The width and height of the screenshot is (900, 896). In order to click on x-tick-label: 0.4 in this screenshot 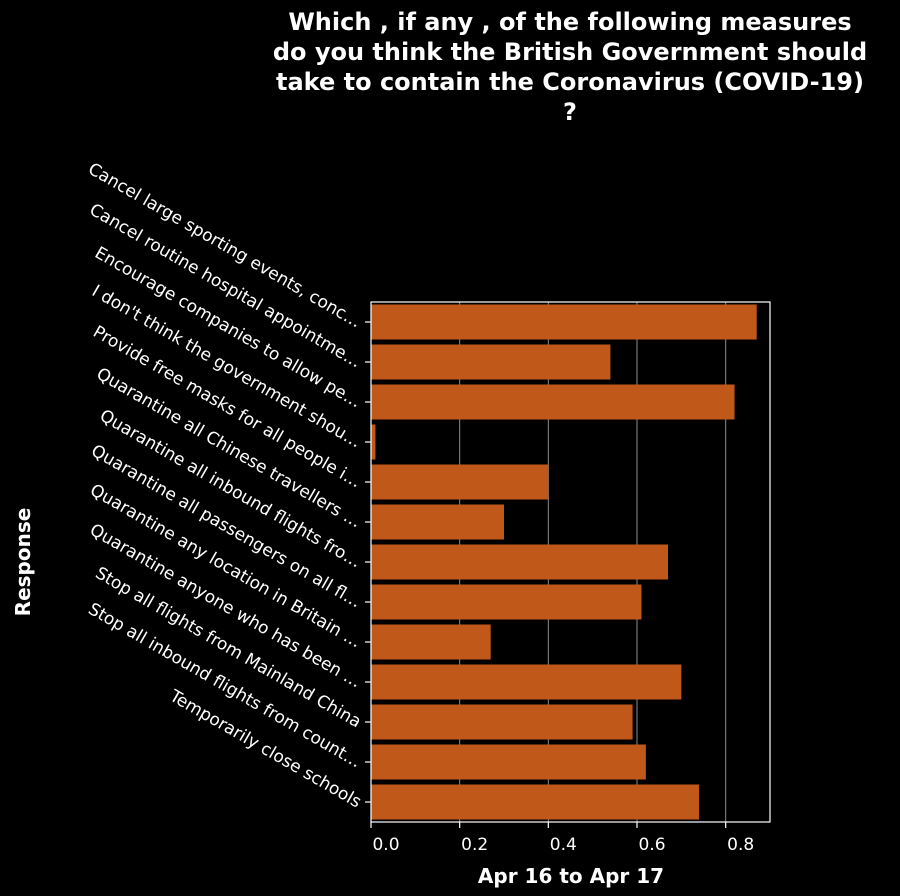, I will do `click(563, 845)`.